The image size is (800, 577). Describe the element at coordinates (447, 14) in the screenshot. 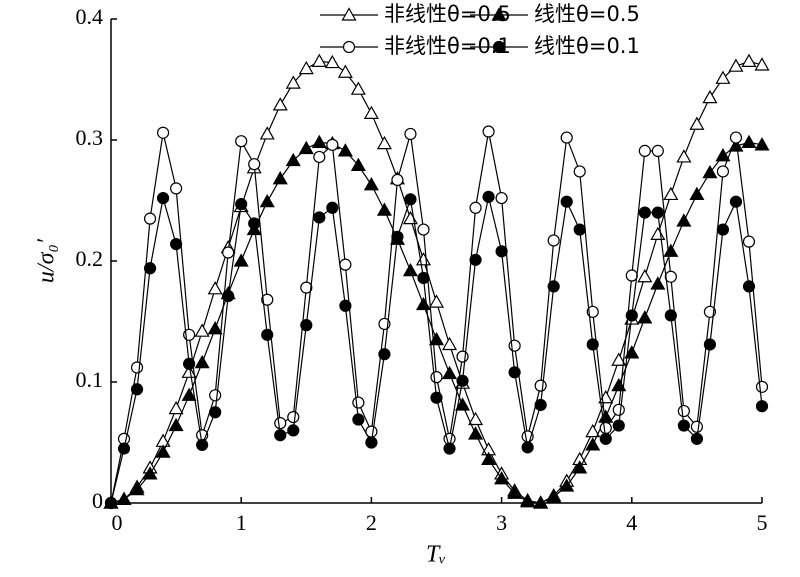

I see `legend-label: 非线性θ=0.5` at that location.